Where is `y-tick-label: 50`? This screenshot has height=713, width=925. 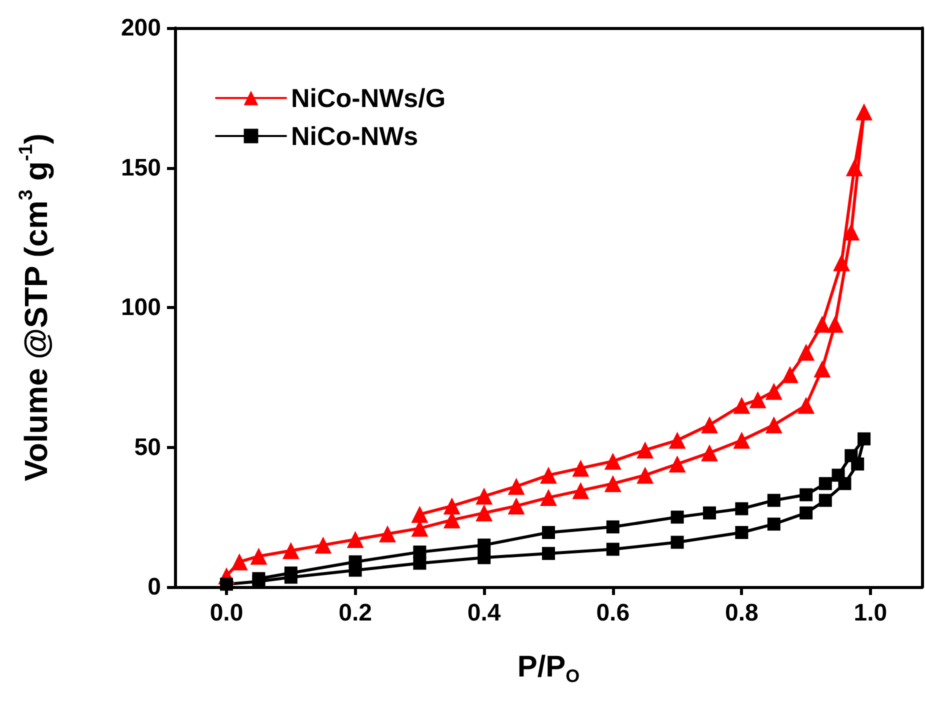
y-tick-label: 50 is located at coordinates (147, 447).